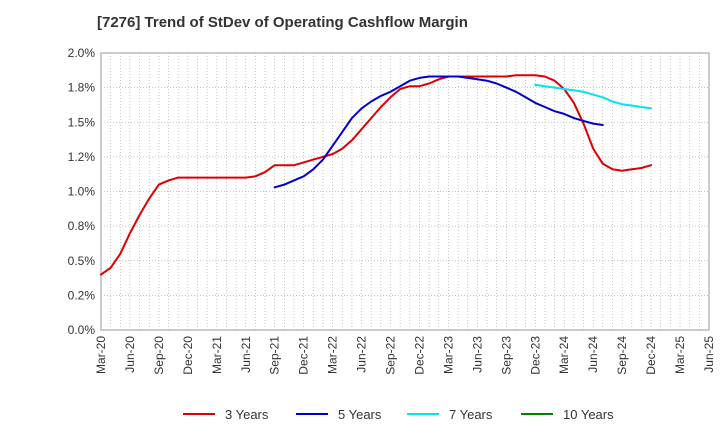 This screenshot has height=440, width=720. Describe the element at coordinates (419, 355) in the screenshot. I see `x-tick-label: Dec-22` at that location.